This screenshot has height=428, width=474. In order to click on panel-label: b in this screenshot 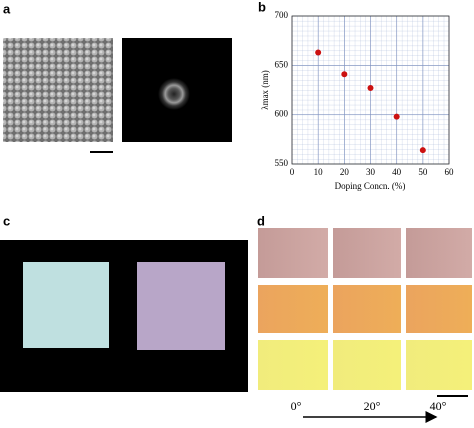, I will do `click(262, 7)`.